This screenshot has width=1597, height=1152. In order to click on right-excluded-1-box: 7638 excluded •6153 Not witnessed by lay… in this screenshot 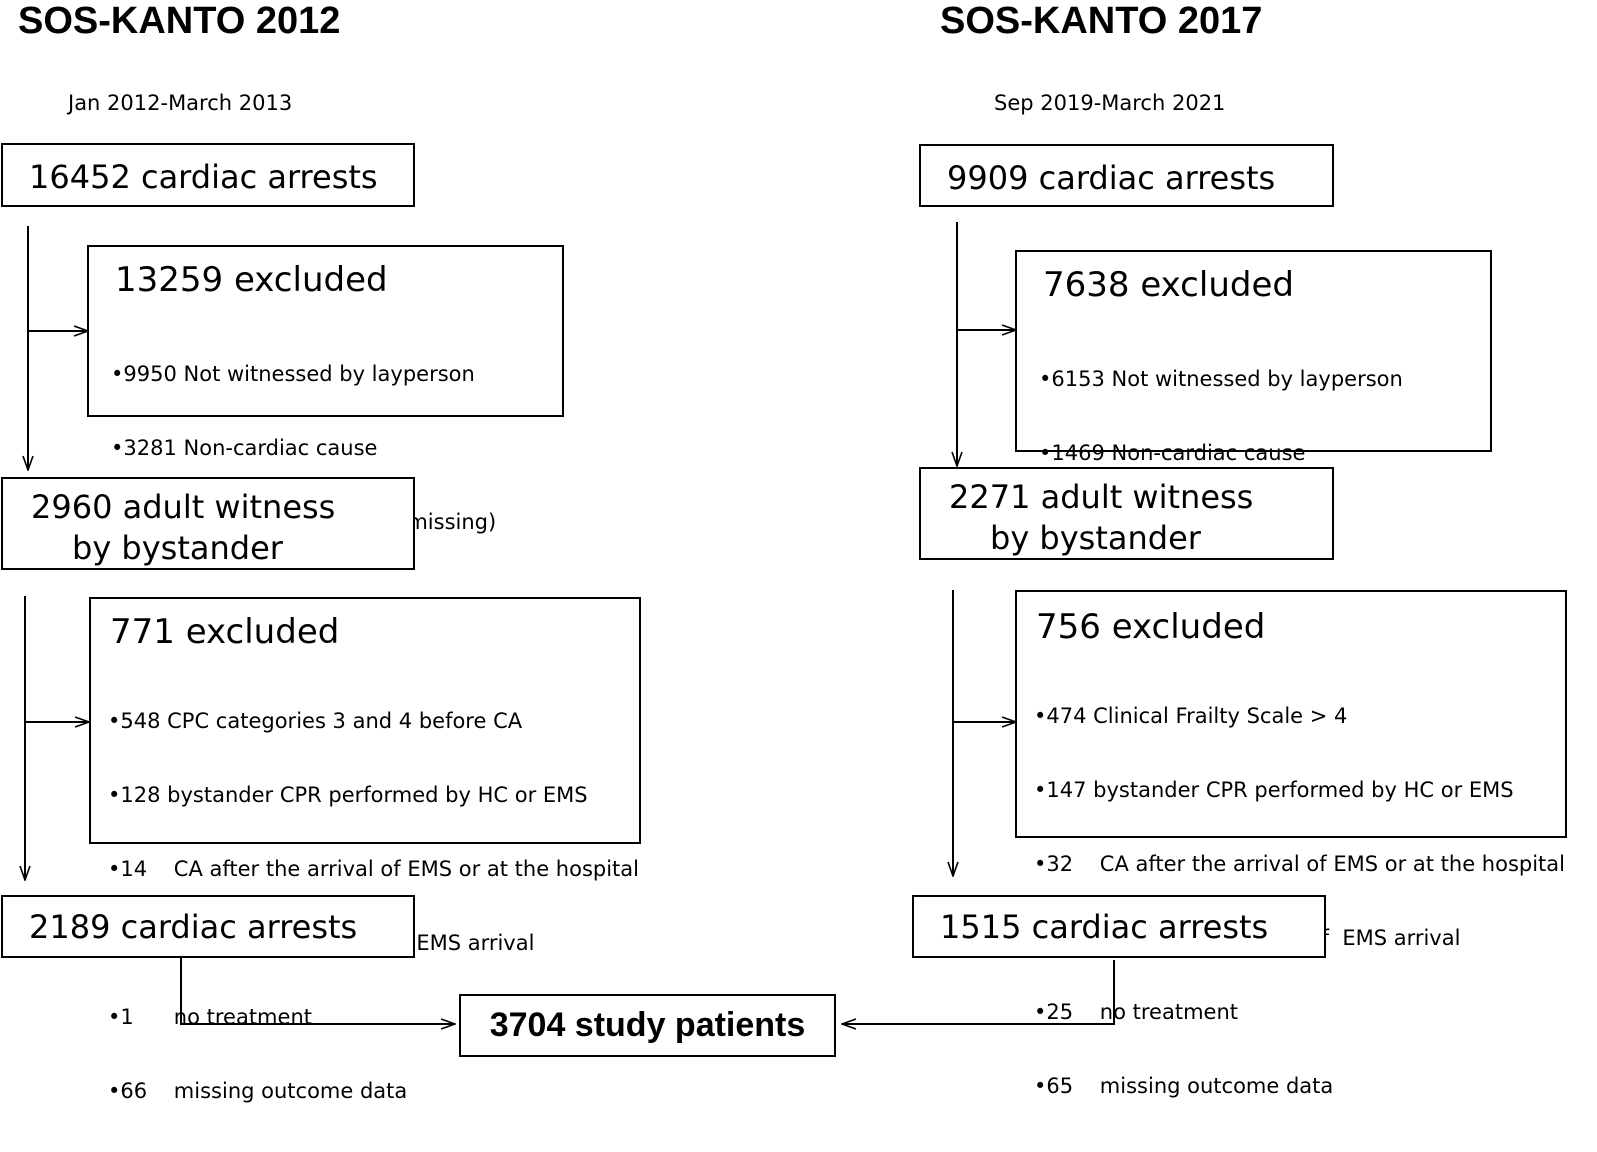, I will do `click(1253, 394)`.